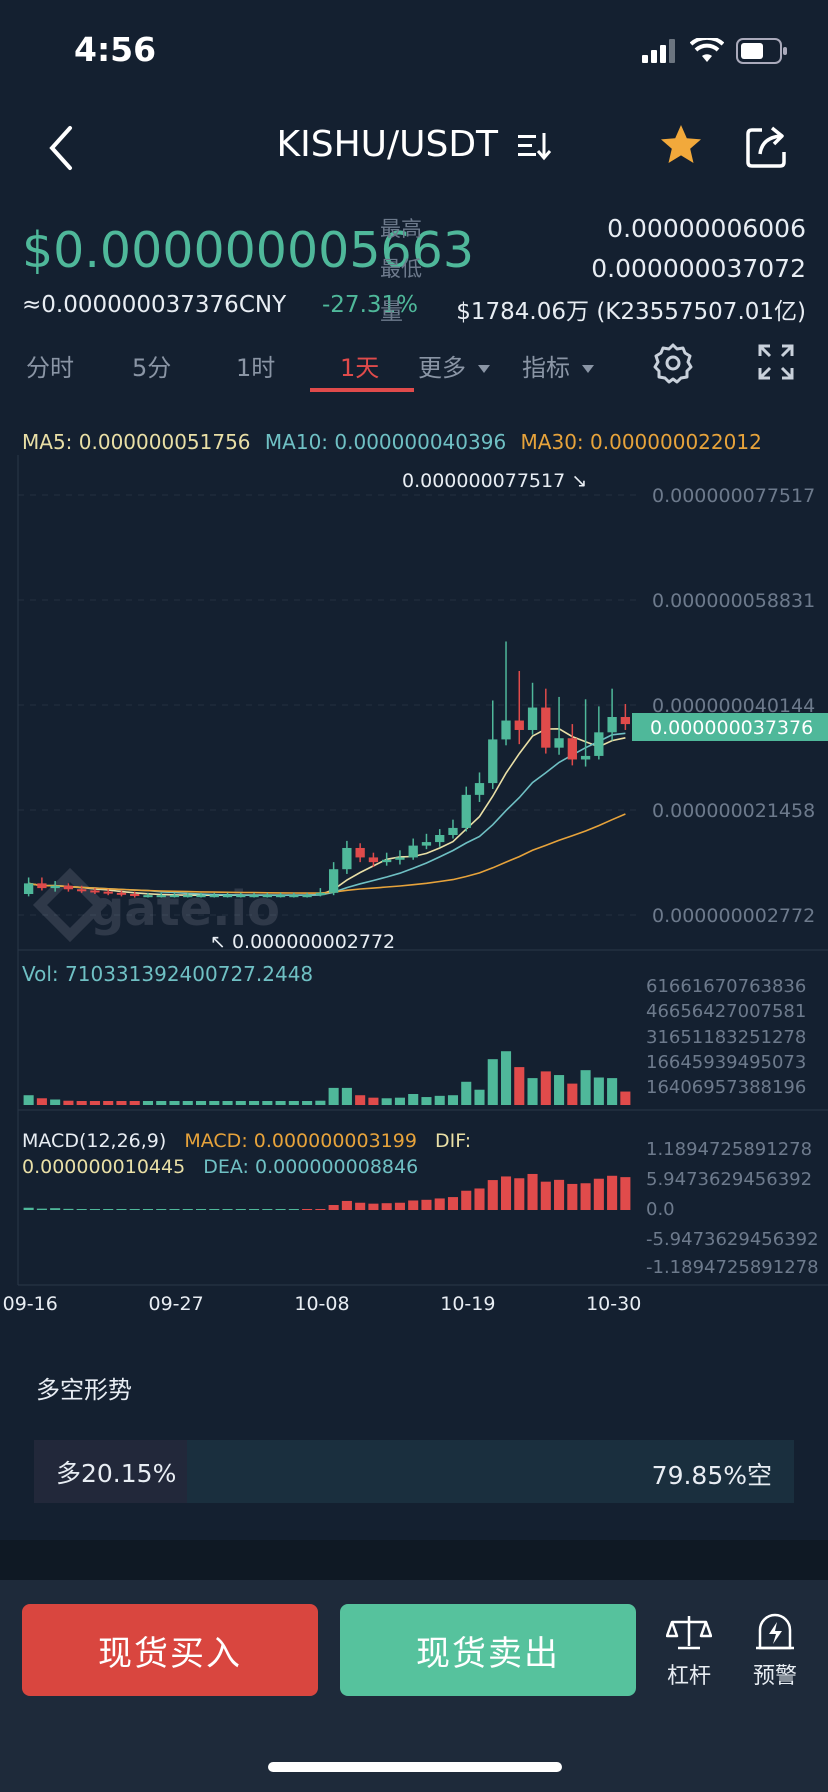 The width and height of the screenshot is (828, 1792). I want to click on volume-tick-label: 46656427007581, so click(726, 1011).